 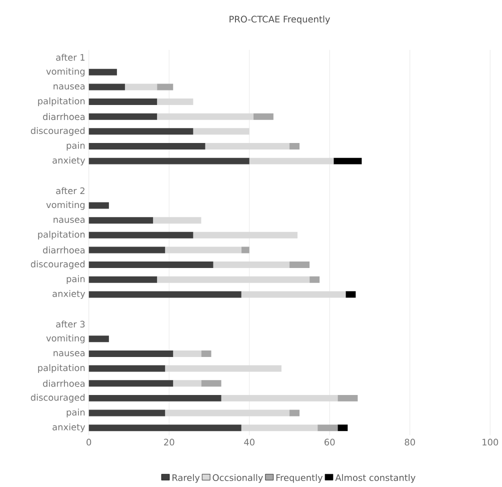 I want to click on y-tick-label: after 1, so click(x=70, y=57).